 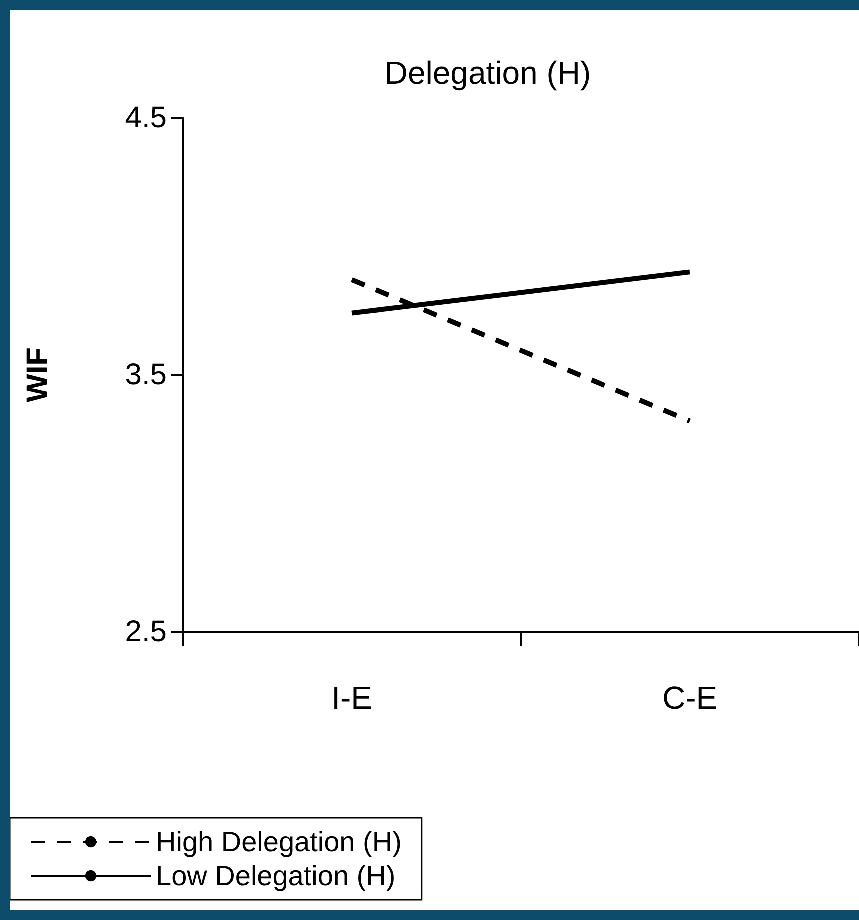 What do you see at coordinates (38, 375) in the screenshot?
I see `y-axis-title: WIF` at bounding box center [38, 375].